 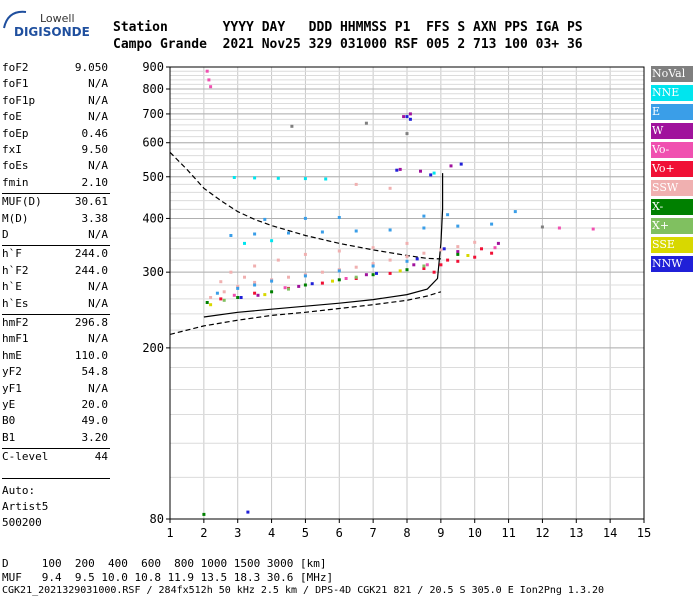 I want to click on param-value: 110.0, so click(x=91, y=355).